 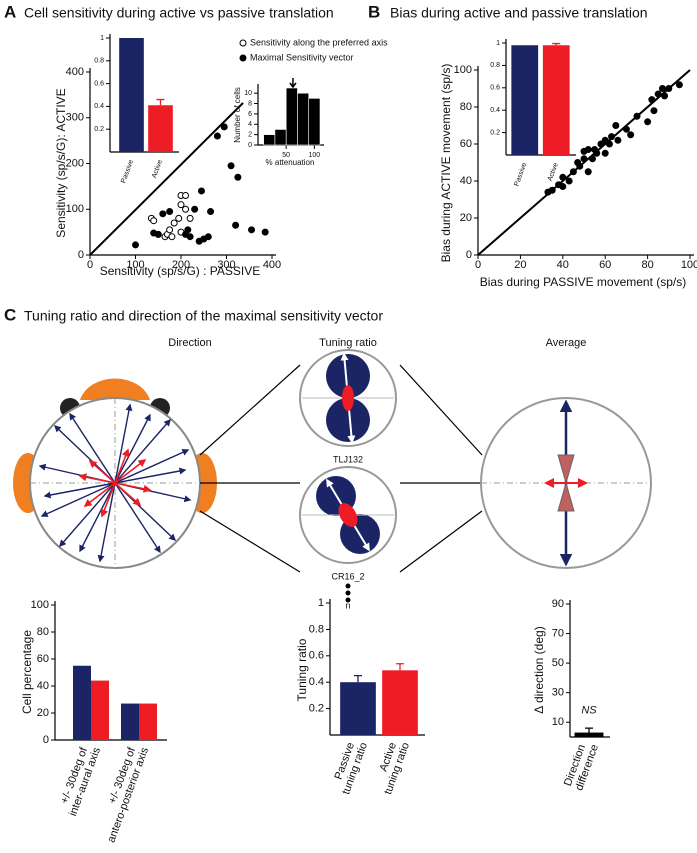 I want to click on x-tick-label: 50, so click(x=286, y=155).